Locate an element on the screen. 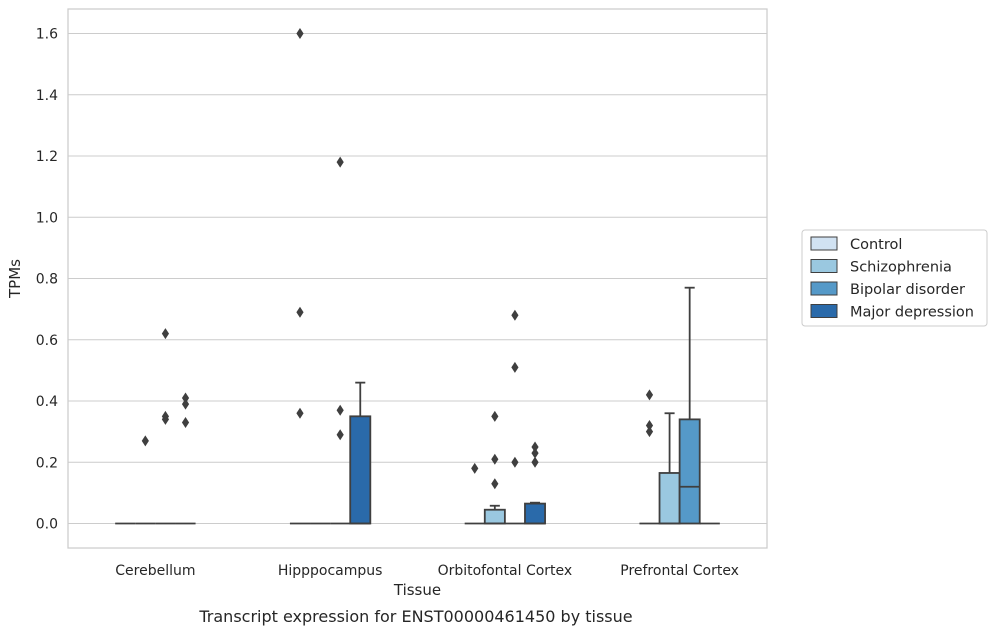 The width and height of the screenshot is (997, 634). y-tick-label: 1.2 is located at coordinates (47, 157).